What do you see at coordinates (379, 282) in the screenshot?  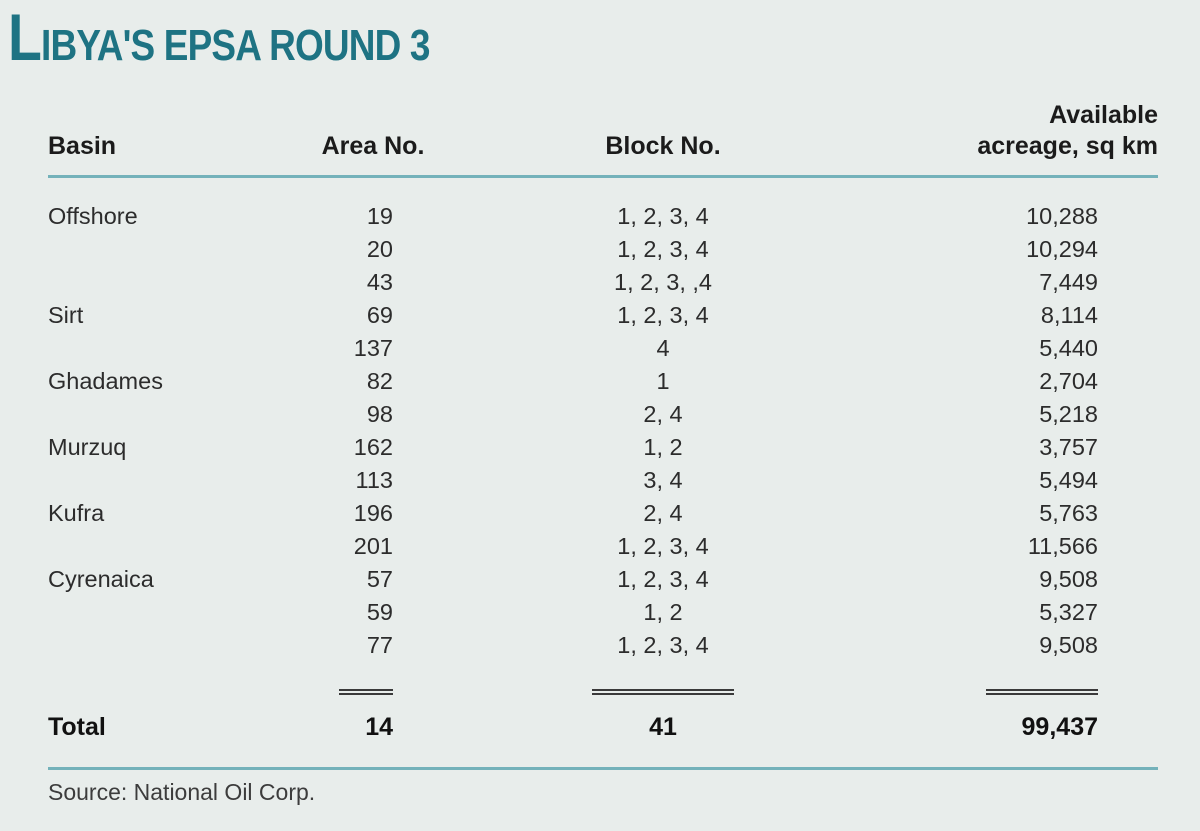 I see `area-cell: 43` at bounding box center [379, 282].